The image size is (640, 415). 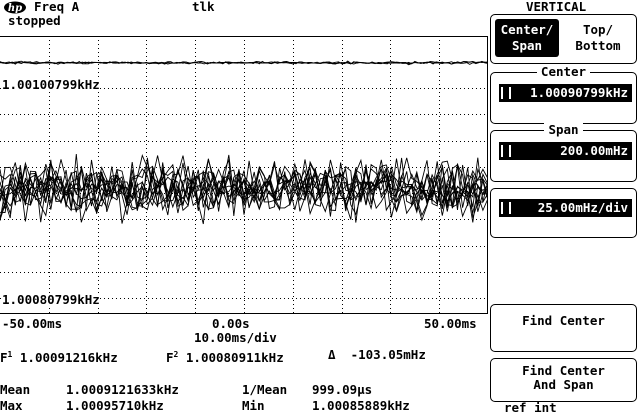 What do you see at coordinates (527, 38) in the screenshot?
I see `center-span-option: Center/ Span` at bounding box center [527, 38].